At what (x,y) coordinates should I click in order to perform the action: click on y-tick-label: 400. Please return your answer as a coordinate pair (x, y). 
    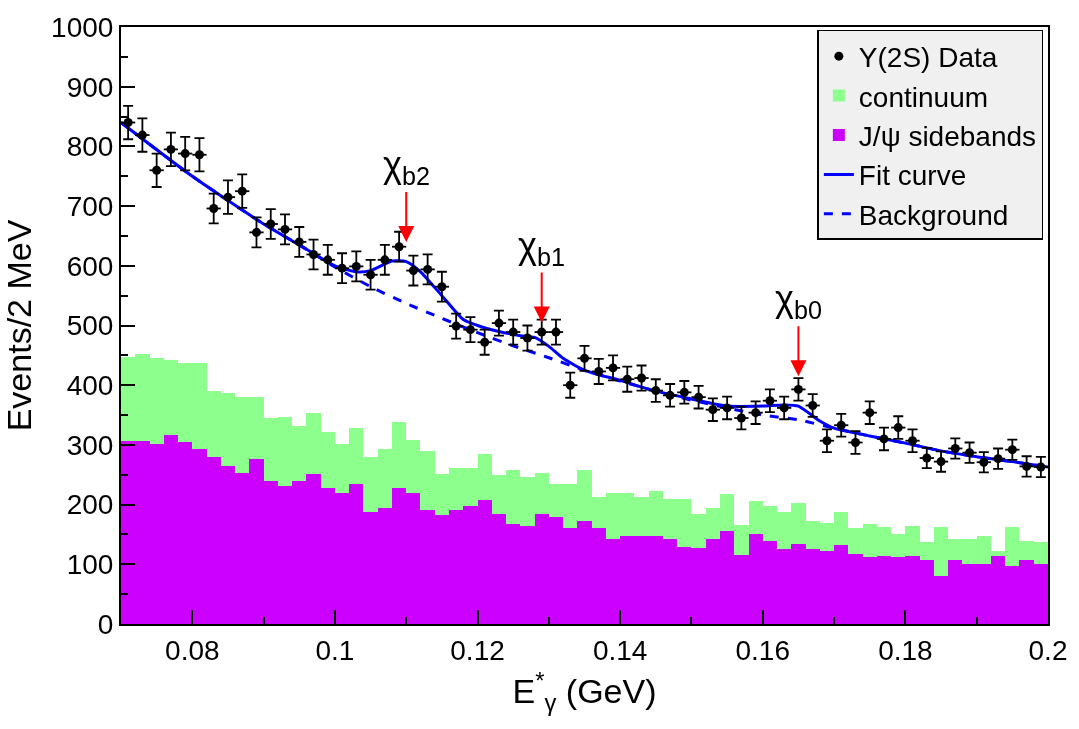
    Looking at the image, I should click on (90, 385).